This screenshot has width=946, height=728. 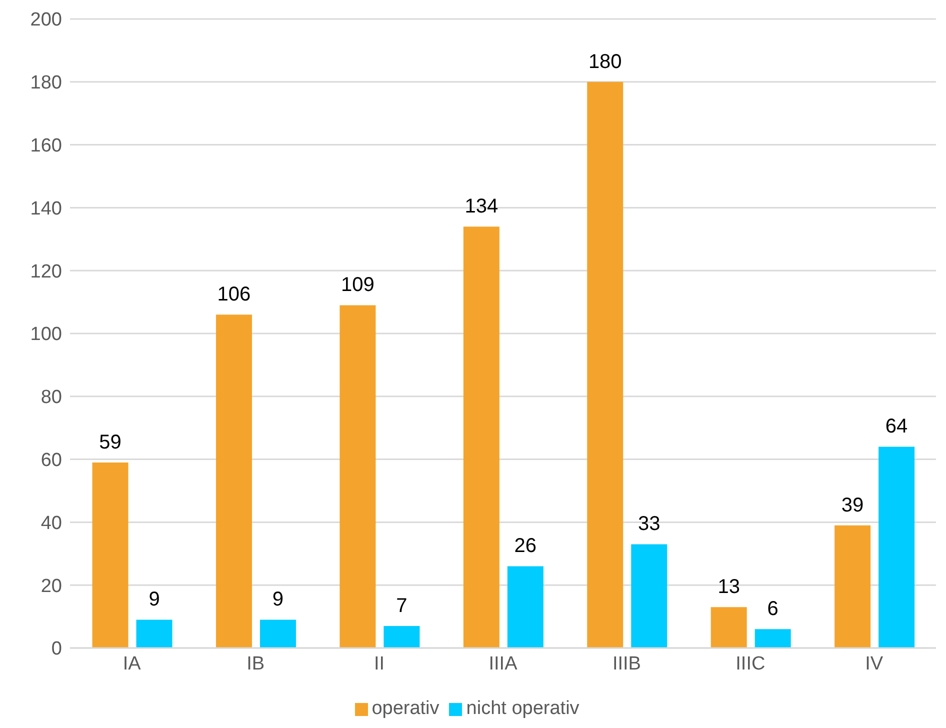 What do you see at coordinates (729, 587) in the screenshot?
I see `data-label: 13` at bounding box center [729, 587].